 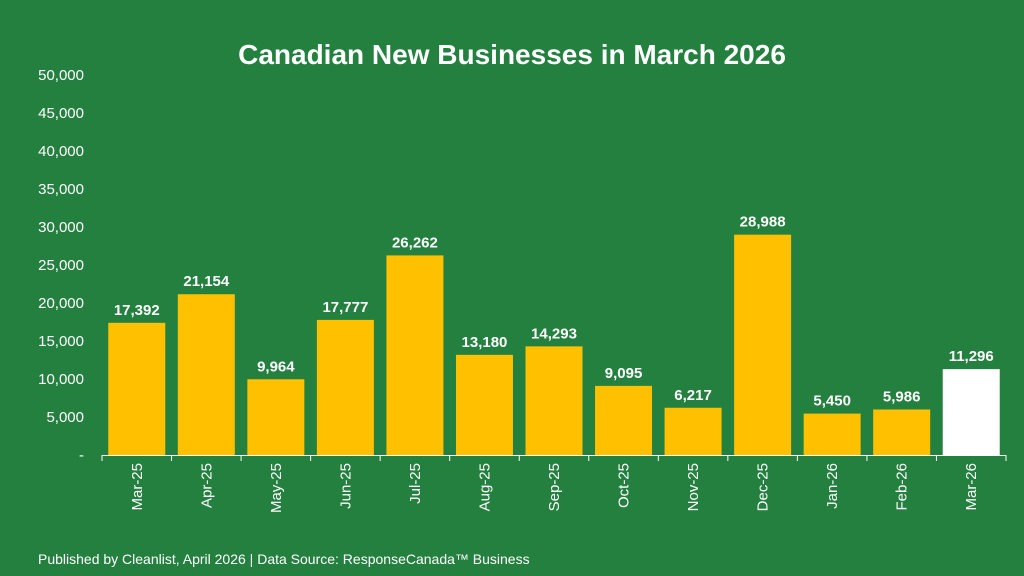 What do you see at coordinates (971, 356) in the screenshot?
I see `data-label: 11,296` at bounding box center [971, 356].